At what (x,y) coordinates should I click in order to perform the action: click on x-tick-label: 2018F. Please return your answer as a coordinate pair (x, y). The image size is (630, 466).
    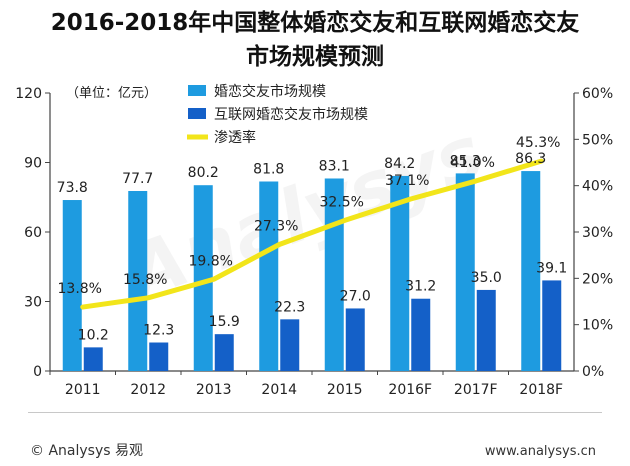
    Looking at the image, I should click on (541, 390).